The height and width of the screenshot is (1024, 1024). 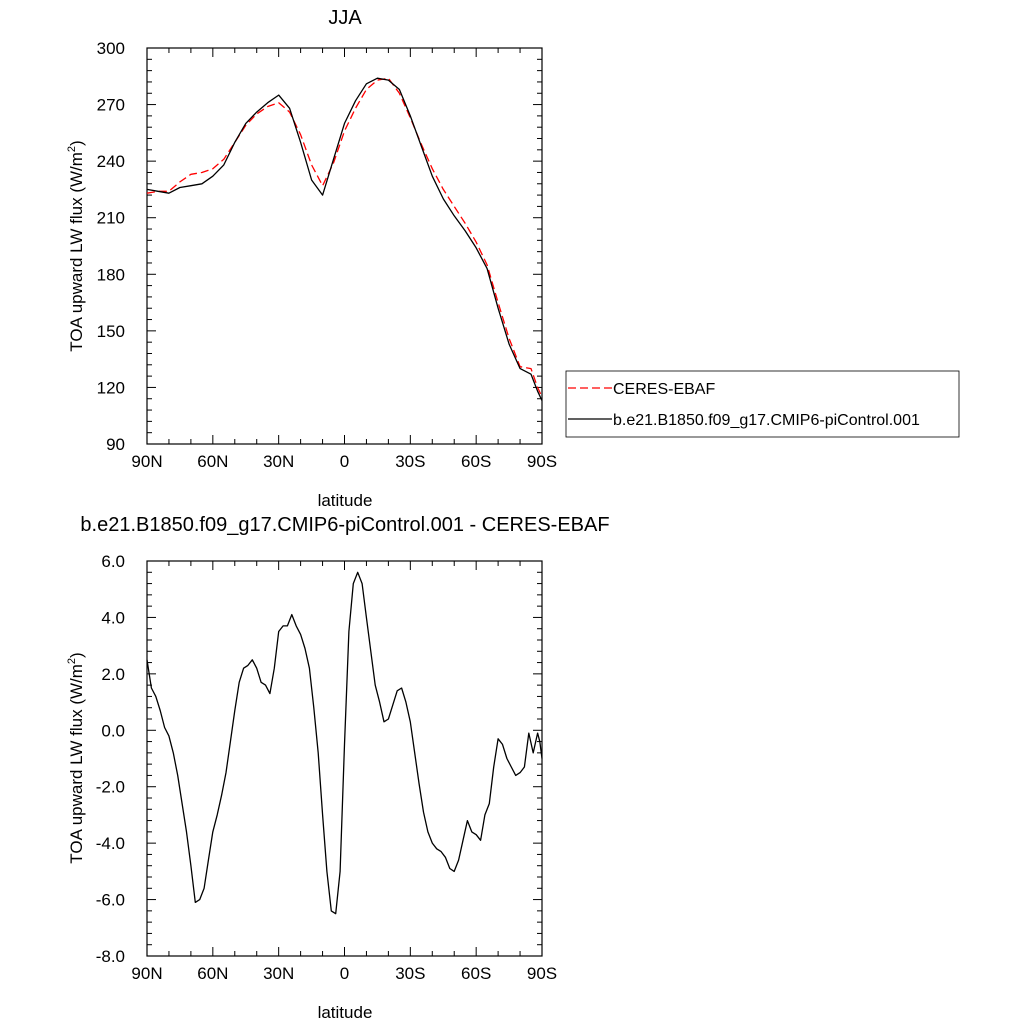 What do you see at coordinates (110, 900) in the screenshot?
I see `bottom-y-tick-label: -6.0` at bounding box center [110, 900].